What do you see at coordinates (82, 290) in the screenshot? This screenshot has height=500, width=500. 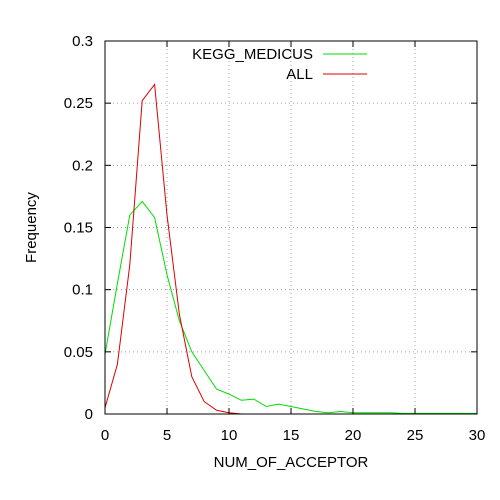 I see `y-tick-label: 0.1` at bounding box center [82, 290].